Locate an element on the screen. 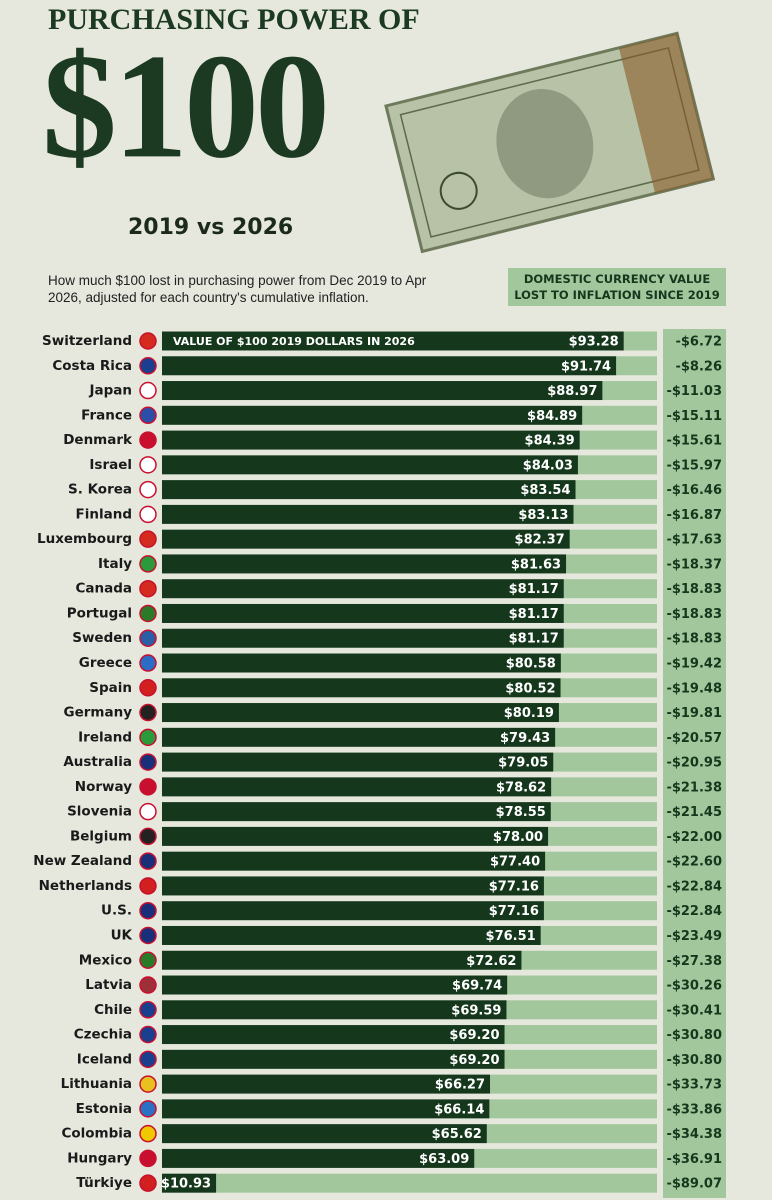 The height and width of the screenshot is (1200, 772). value-label: $77.16 is located at coordinates (514, 886).